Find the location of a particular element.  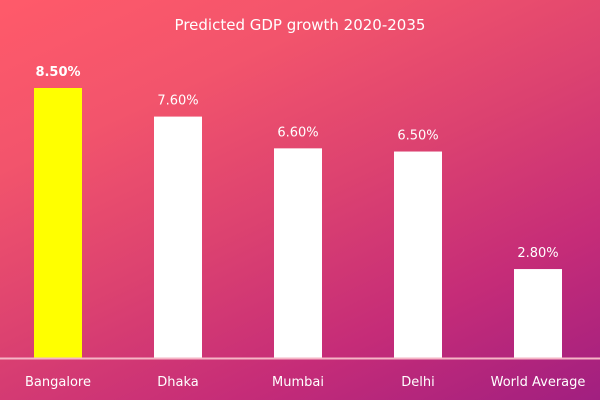

bar-mumbai is located at coordinates (298, 253).